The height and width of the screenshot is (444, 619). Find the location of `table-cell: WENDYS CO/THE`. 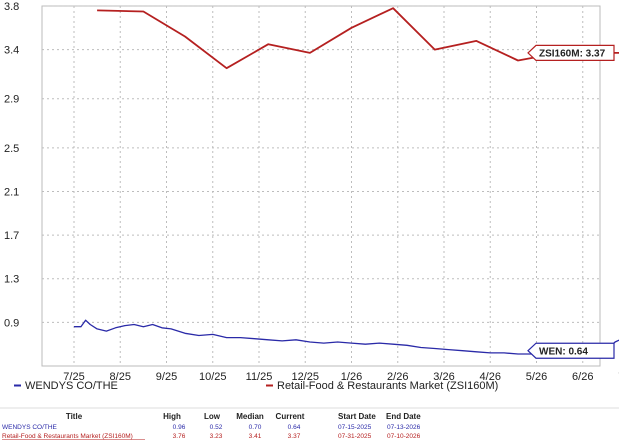

table-cell: WENDYS CO/THE is located at coordinates (30, 427).